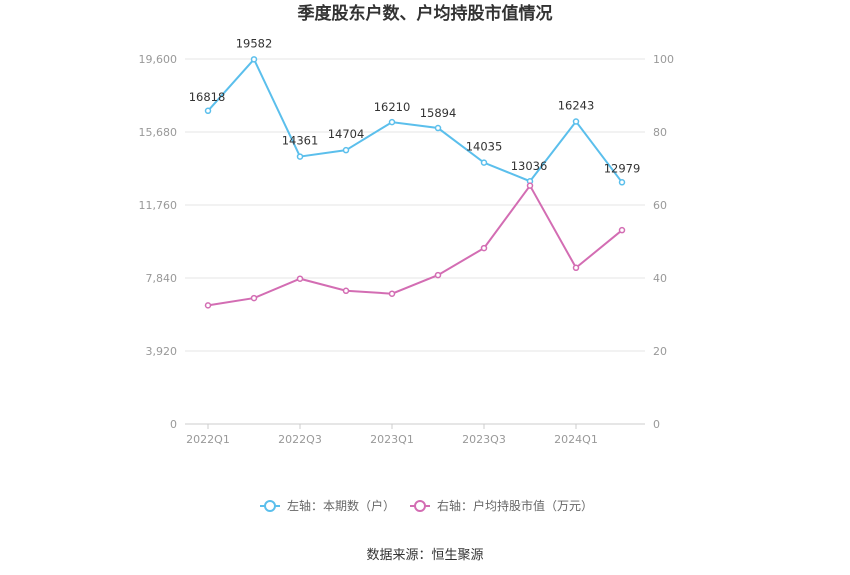  I want to click on data-label: 16243, so click(576, 106).